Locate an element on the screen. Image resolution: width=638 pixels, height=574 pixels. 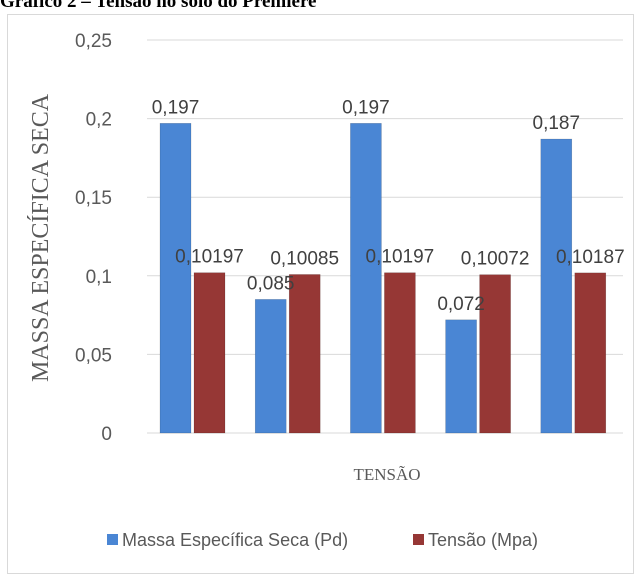
legend-label: Tensão (Mpa) is located at coordinates (483, 540).